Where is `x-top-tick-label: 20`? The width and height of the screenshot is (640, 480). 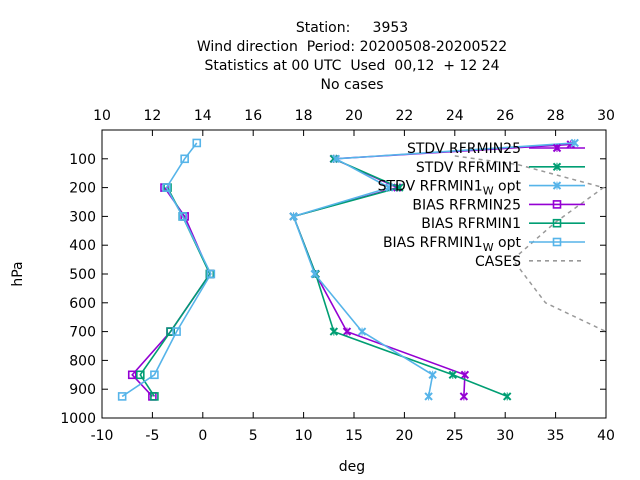 x-top-tick-label: 20 is located at coordinates (354, 116).